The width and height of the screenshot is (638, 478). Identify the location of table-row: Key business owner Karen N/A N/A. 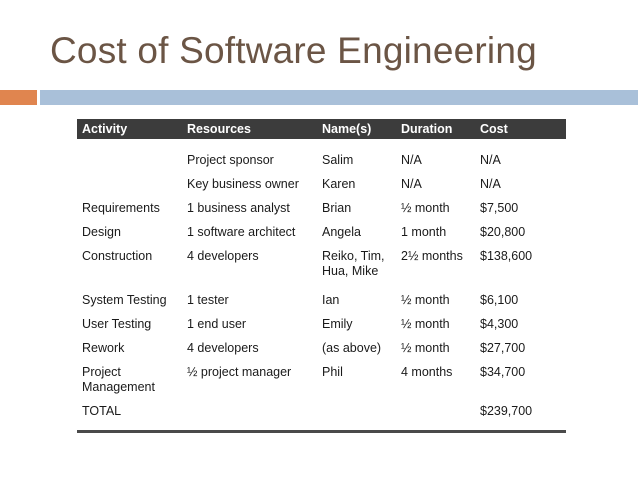
(321, 180).